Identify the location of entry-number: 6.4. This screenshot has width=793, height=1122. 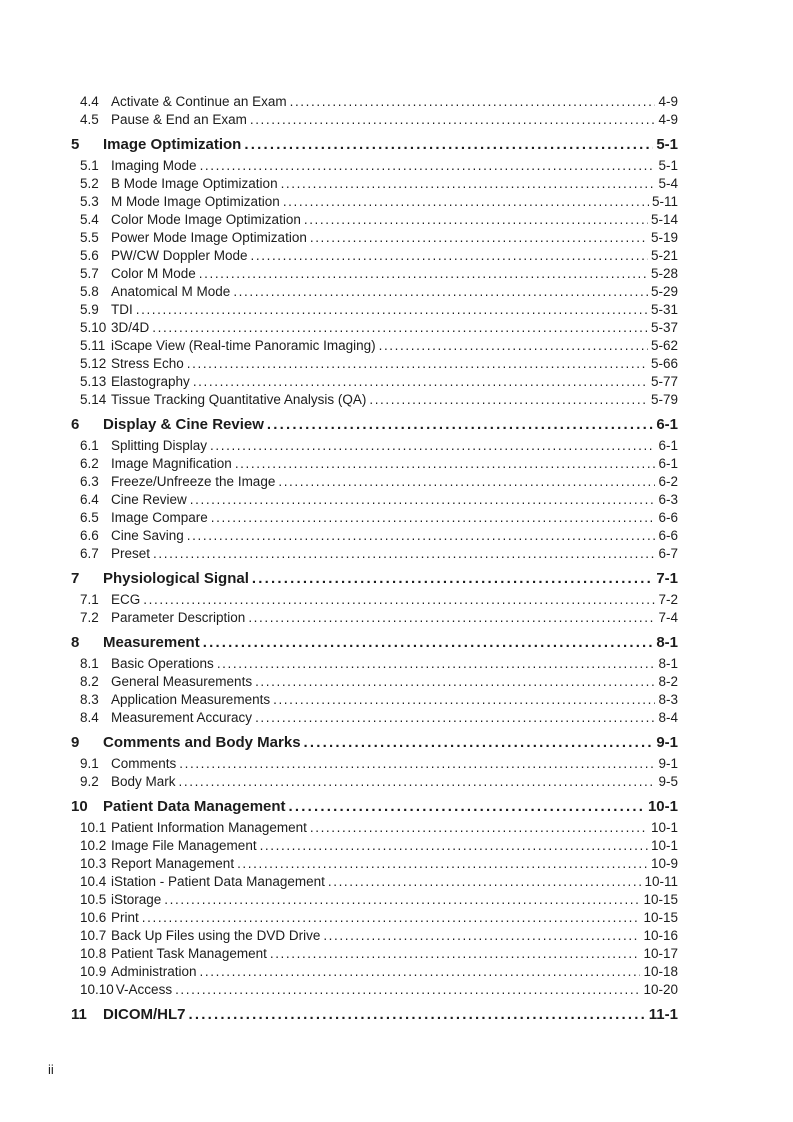
(89, 499).